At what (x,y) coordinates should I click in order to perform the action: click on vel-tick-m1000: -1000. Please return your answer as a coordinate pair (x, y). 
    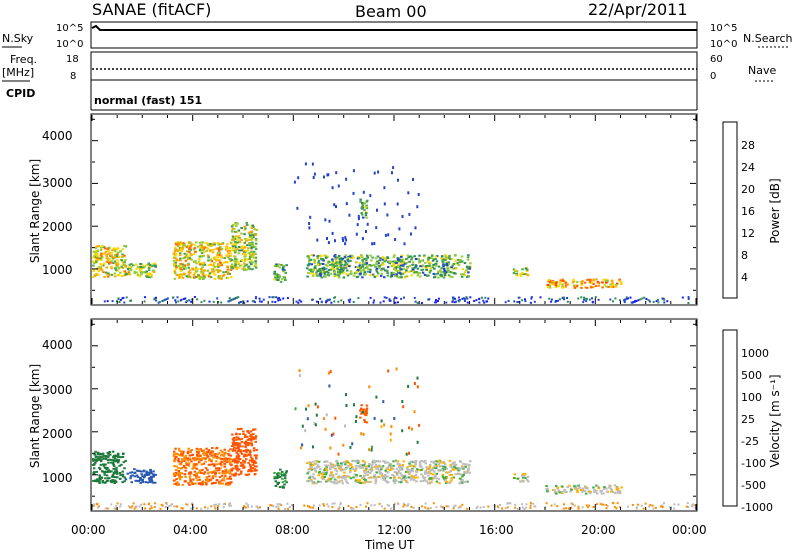
    Looking at the image, I should click on (757, 507).